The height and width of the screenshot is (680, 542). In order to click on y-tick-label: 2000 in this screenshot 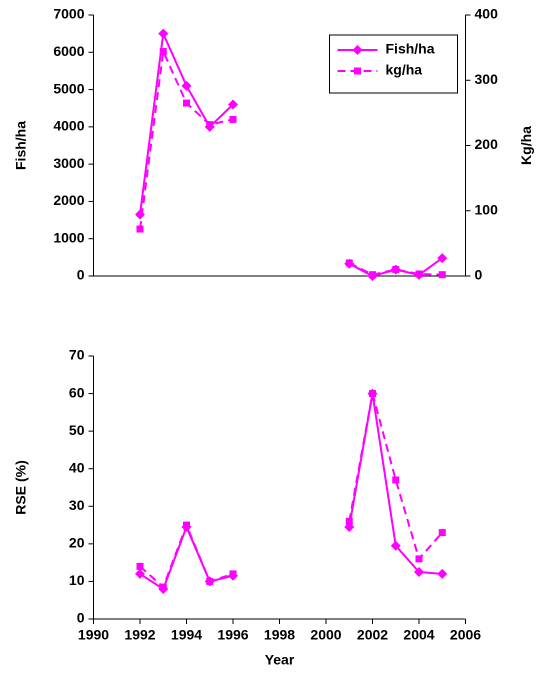, I will do `click(68, 200)`.